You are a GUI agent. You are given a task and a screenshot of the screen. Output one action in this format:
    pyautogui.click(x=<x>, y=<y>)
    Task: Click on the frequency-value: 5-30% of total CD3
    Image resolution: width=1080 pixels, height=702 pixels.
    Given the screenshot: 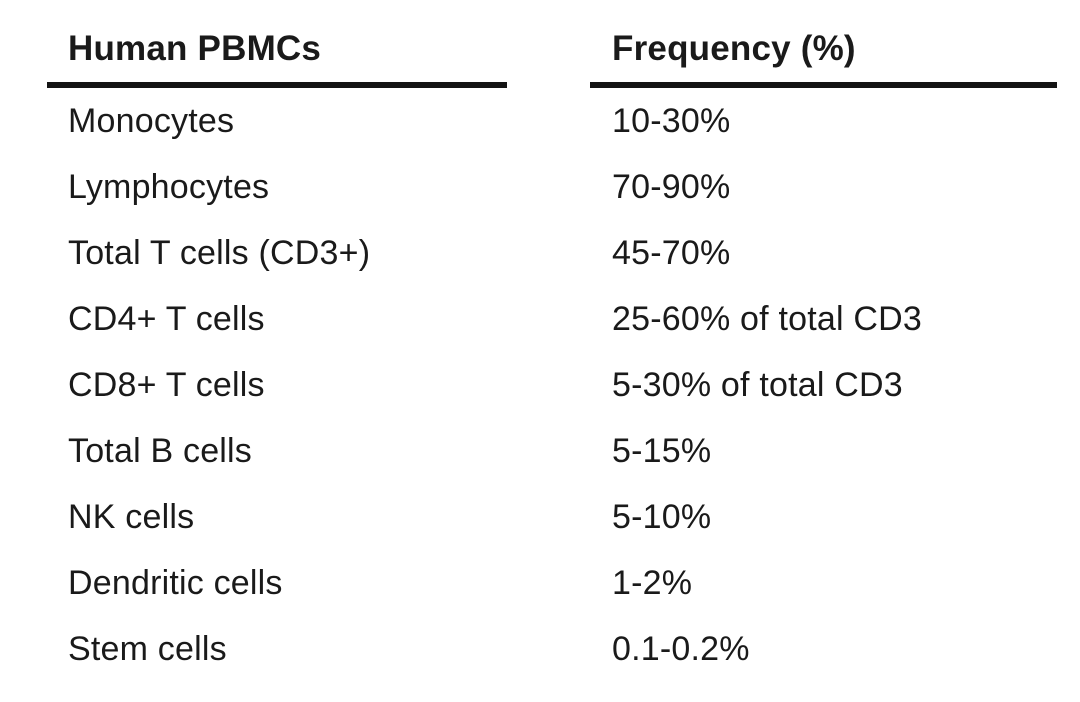 What is the action you would take?
    pyautogui.click(x=757, y=384)
    